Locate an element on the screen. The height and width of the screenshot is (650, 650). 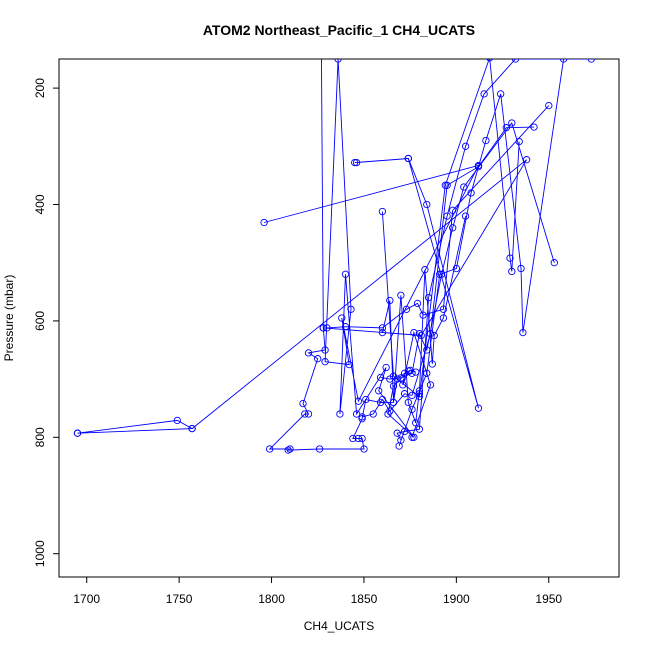
y-tick-label: 600 is located at coordinates (40, 321).